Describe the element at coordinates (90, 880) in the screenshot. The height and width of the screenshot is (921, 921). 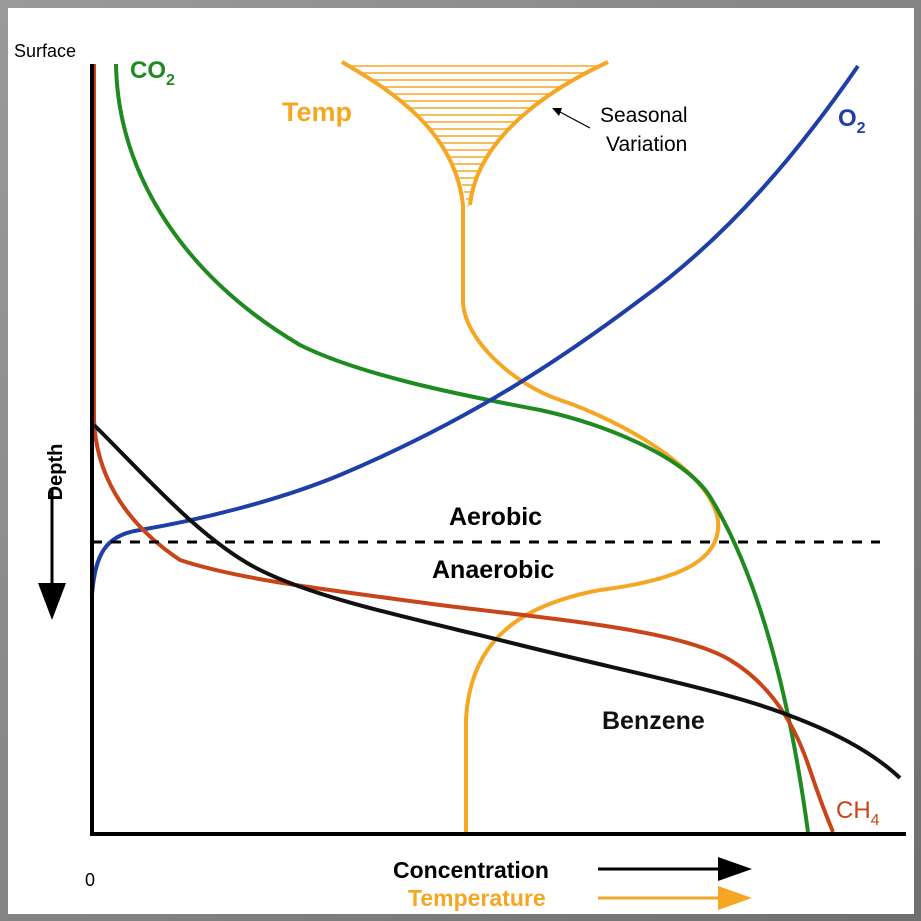
I see `origin-label: 0` at that location.